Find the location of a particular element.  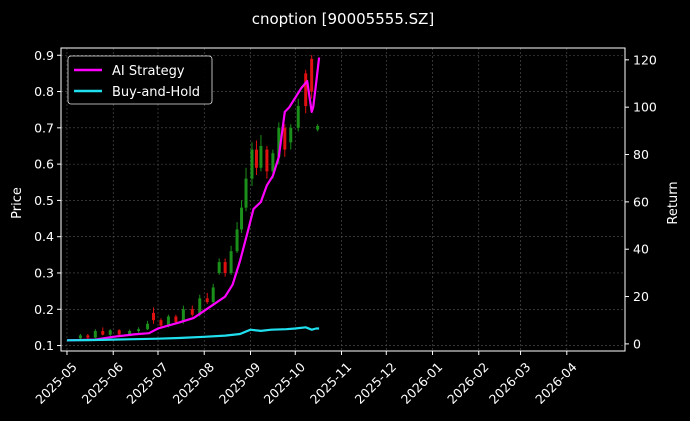

x-tick-label: 2025-08 is located at coordinates (194, 383).